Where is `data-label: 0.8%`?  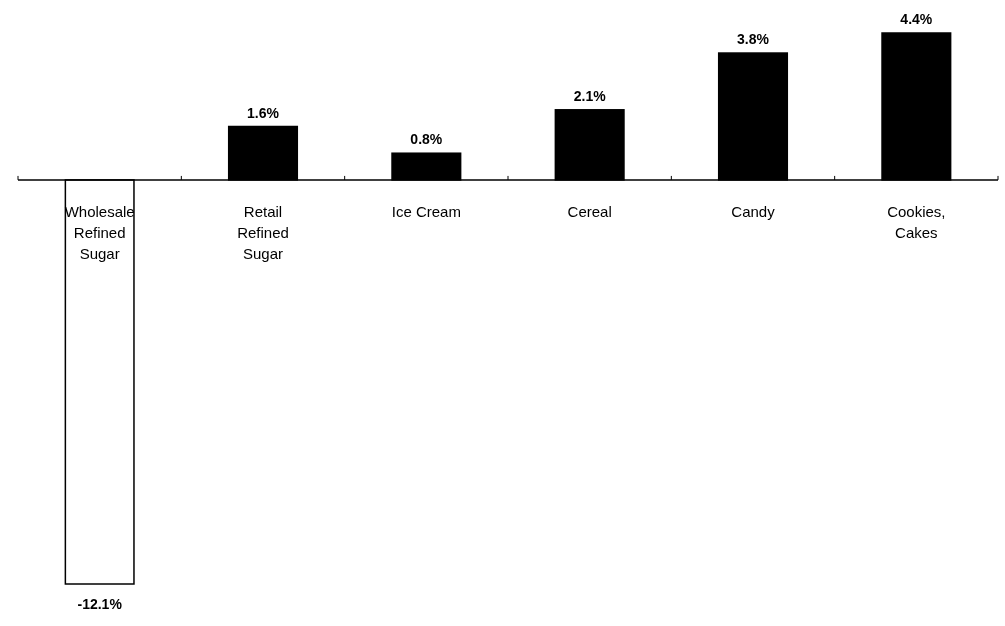 data-label: 0.8% is located at coordinates (426, 139).